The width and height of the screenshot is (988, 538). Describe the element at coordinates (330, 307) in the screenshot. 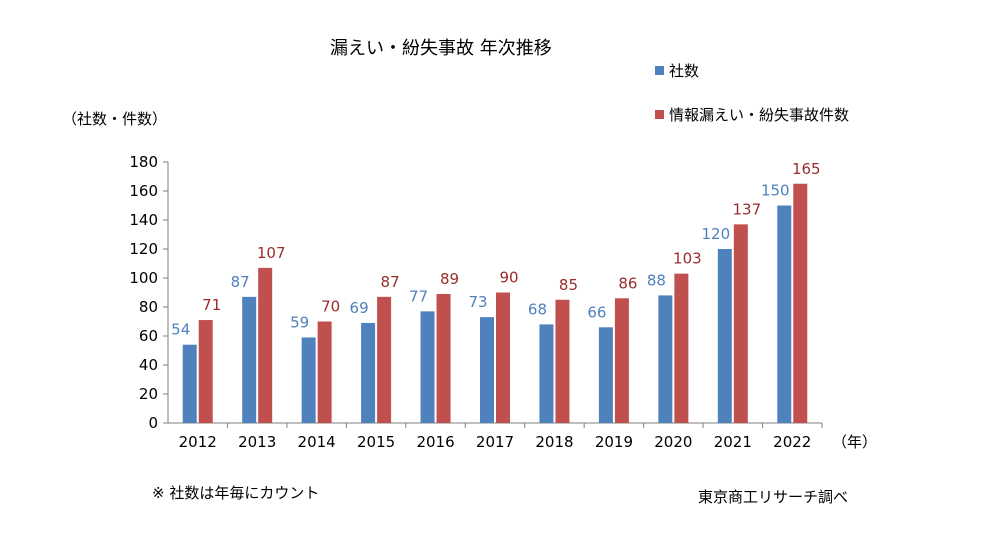

I see `data-label-incidents: 70` at that location.